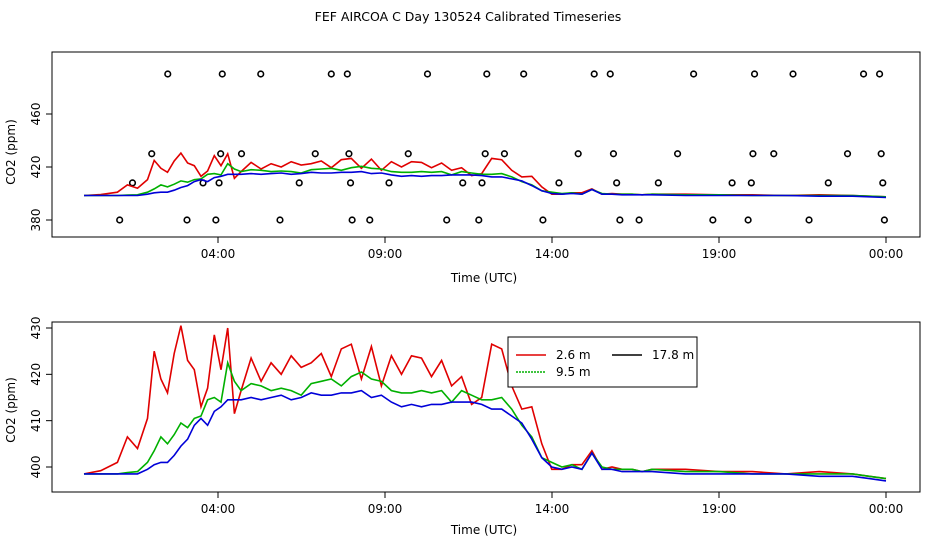  What do you see at coordinates (483, 278) in the screenshot?
I see `top-x-axis-label: Time (UTC)` at bounding box center [483, 278].